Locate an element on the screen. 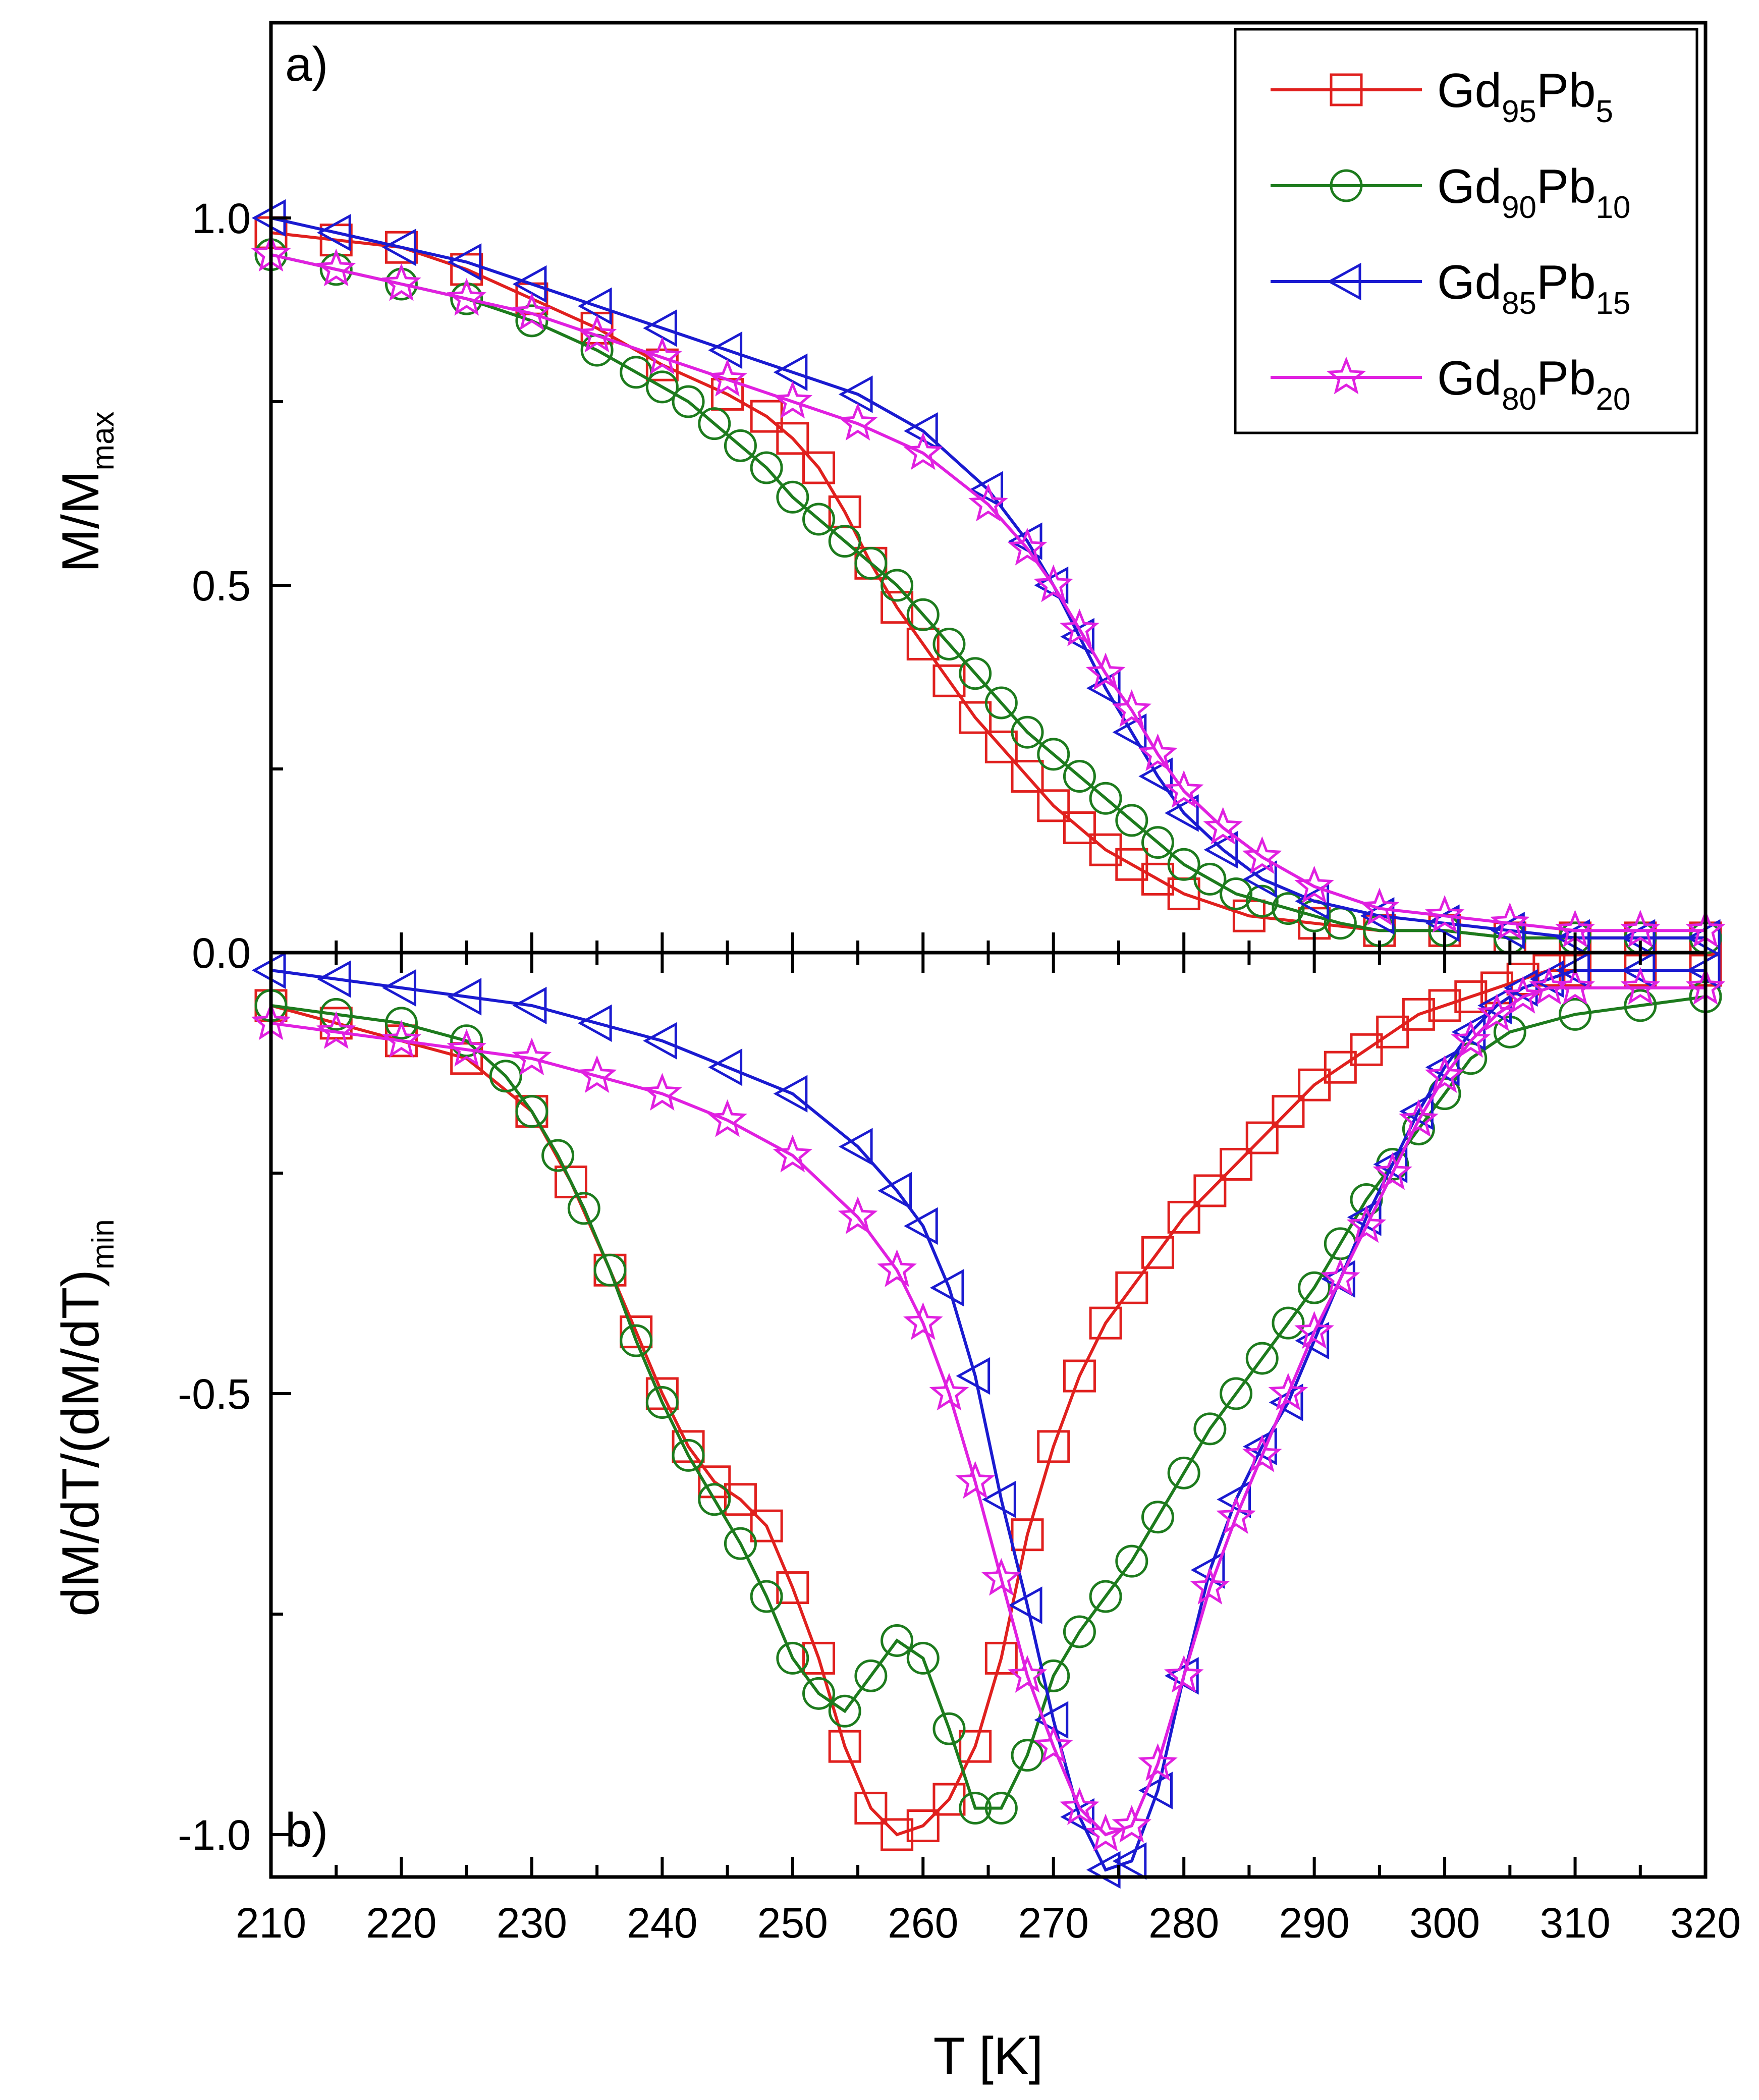 The height and width of the screenshot is (2100, 1759). panel-label-b: b) is located at coordinates (307, 1830).